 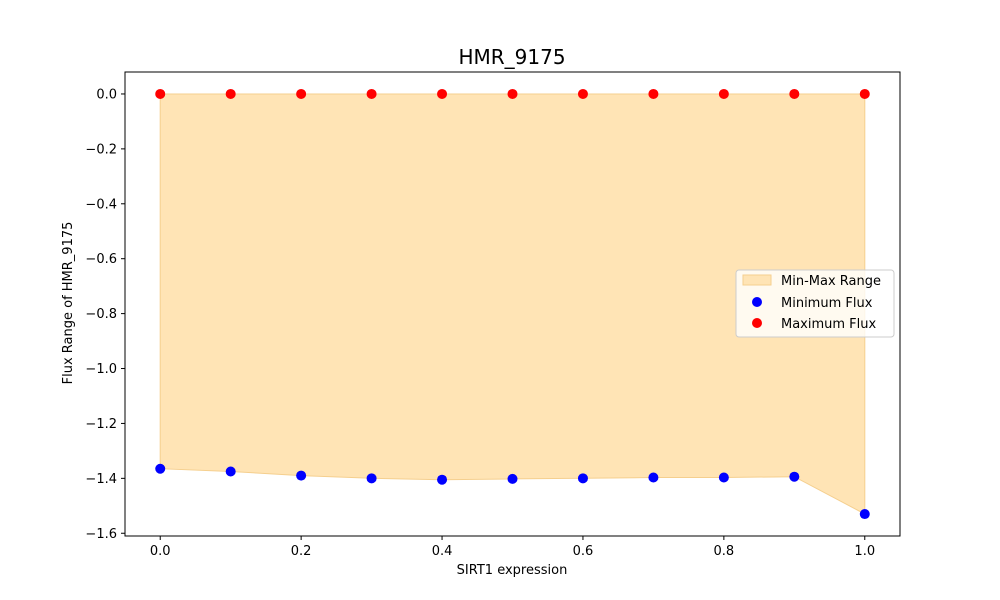 What do you see at coordinates (101, 259) in the screenshot?
I see `y-tick-label: −0.6` at bounding box center [101, 259].